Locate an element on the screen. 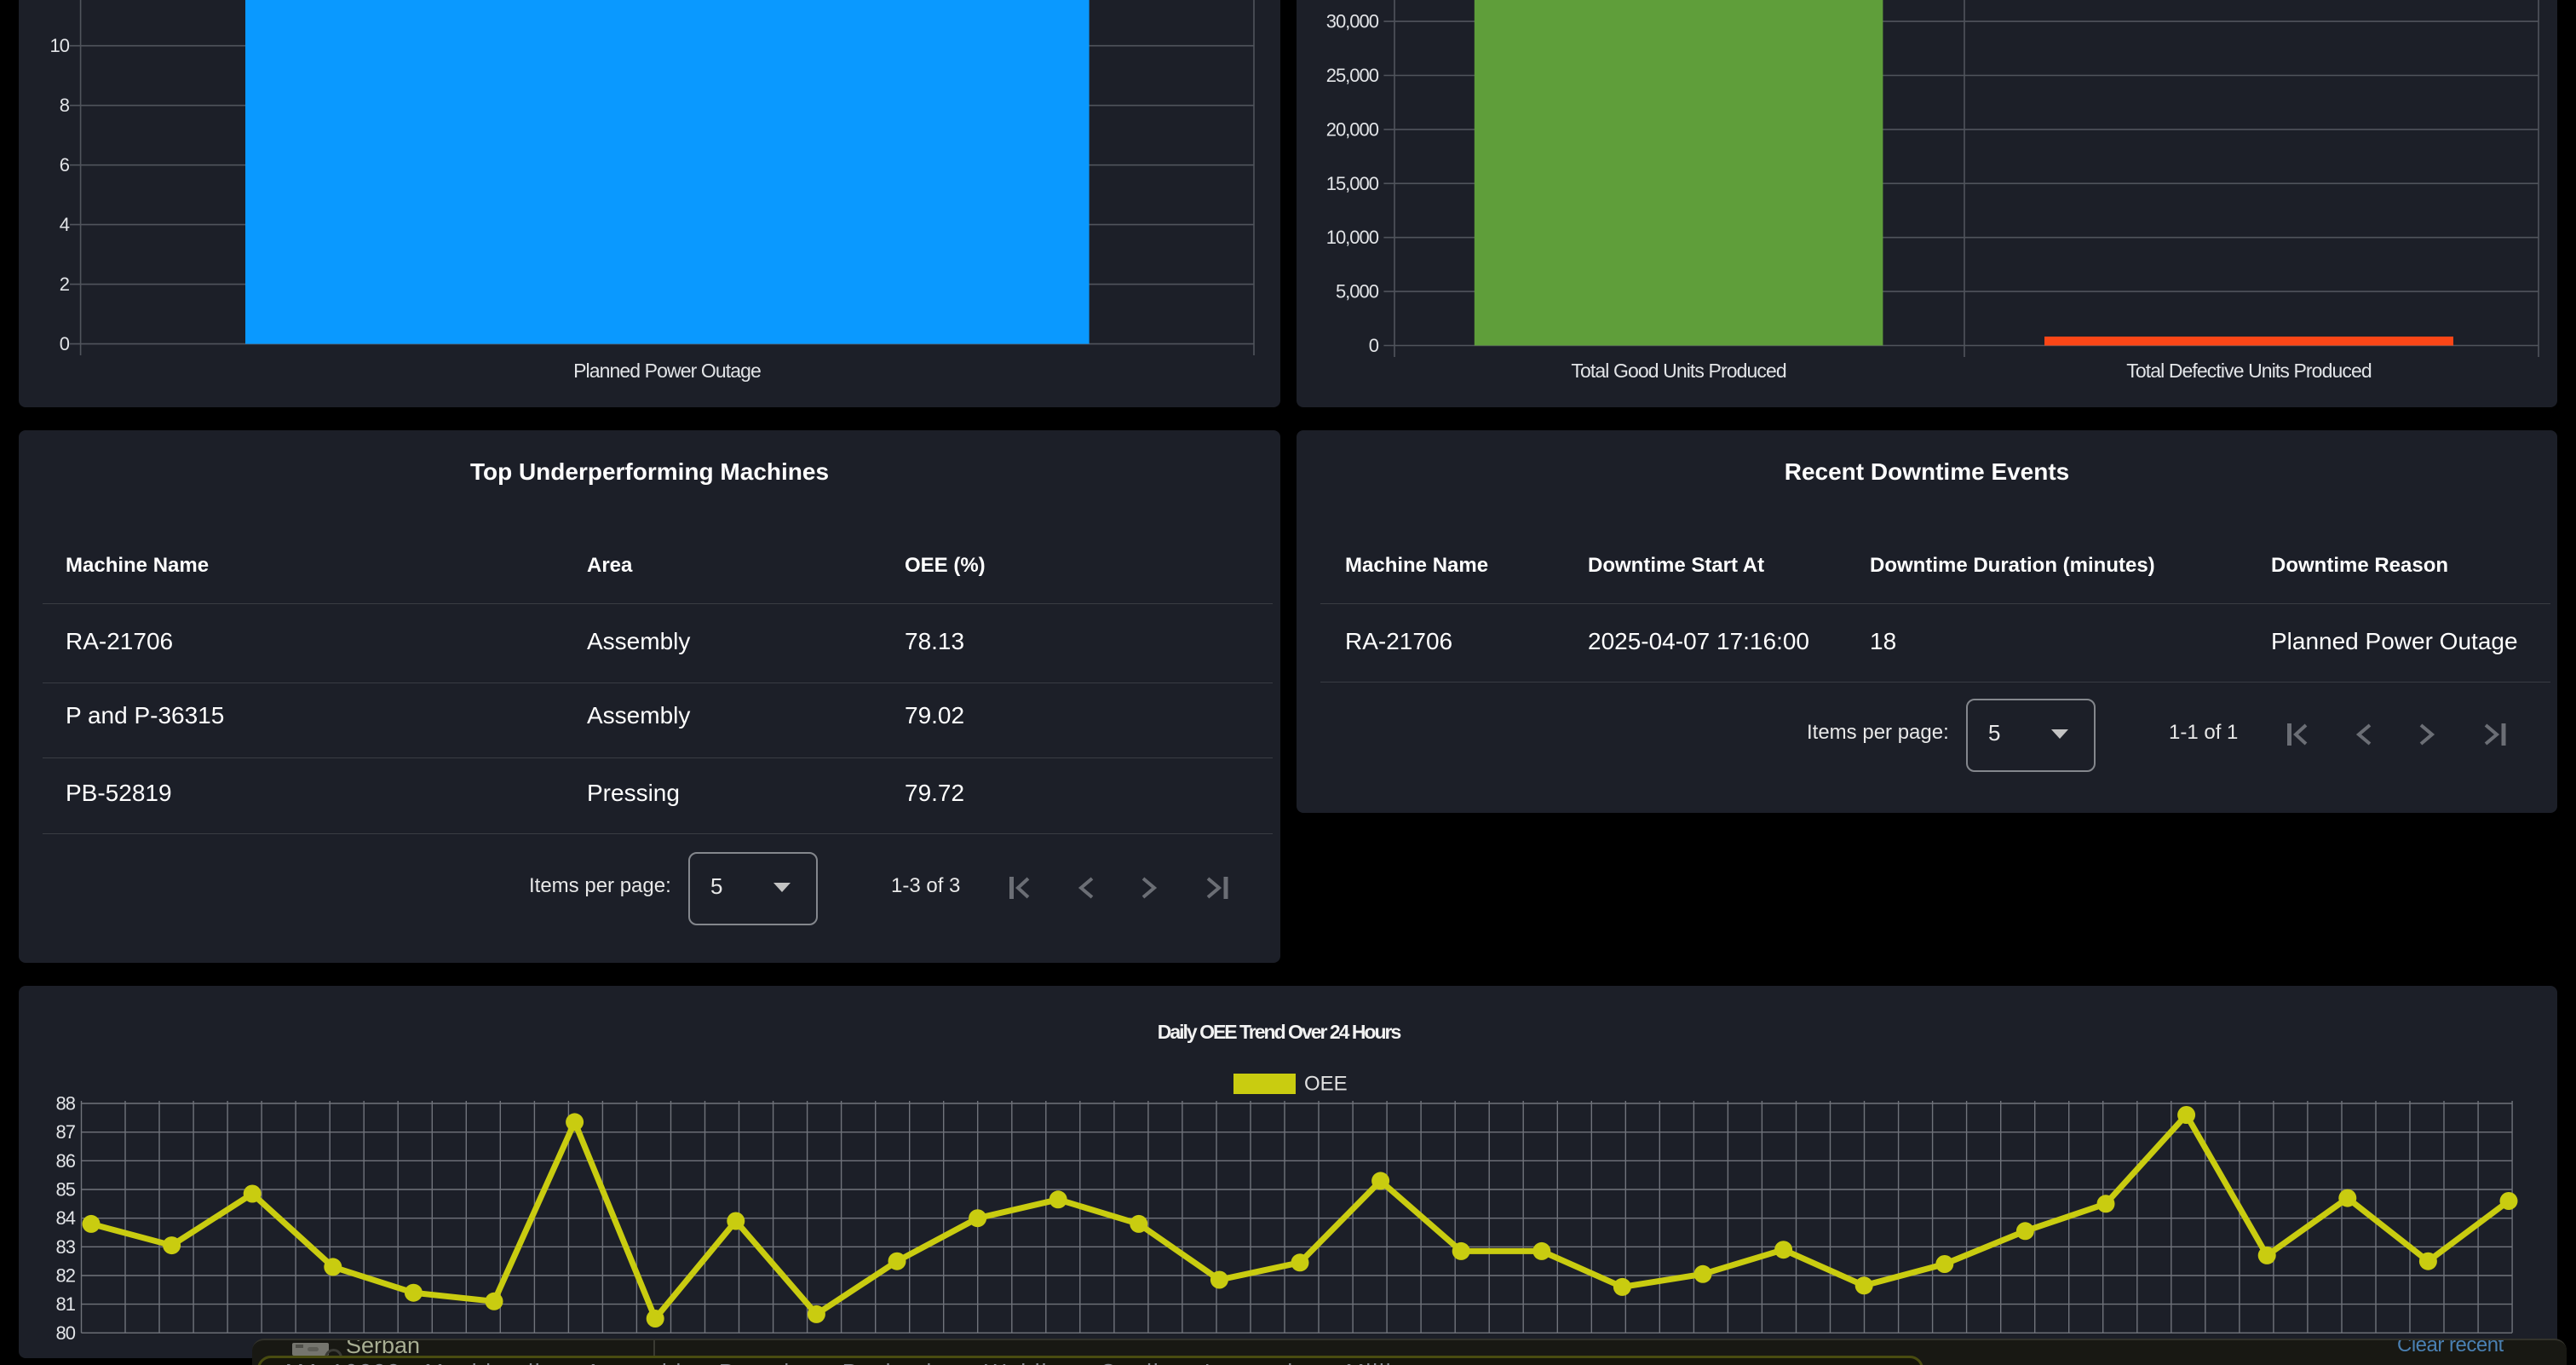  svg-text: 88 is located at coordinates (66, 1103).